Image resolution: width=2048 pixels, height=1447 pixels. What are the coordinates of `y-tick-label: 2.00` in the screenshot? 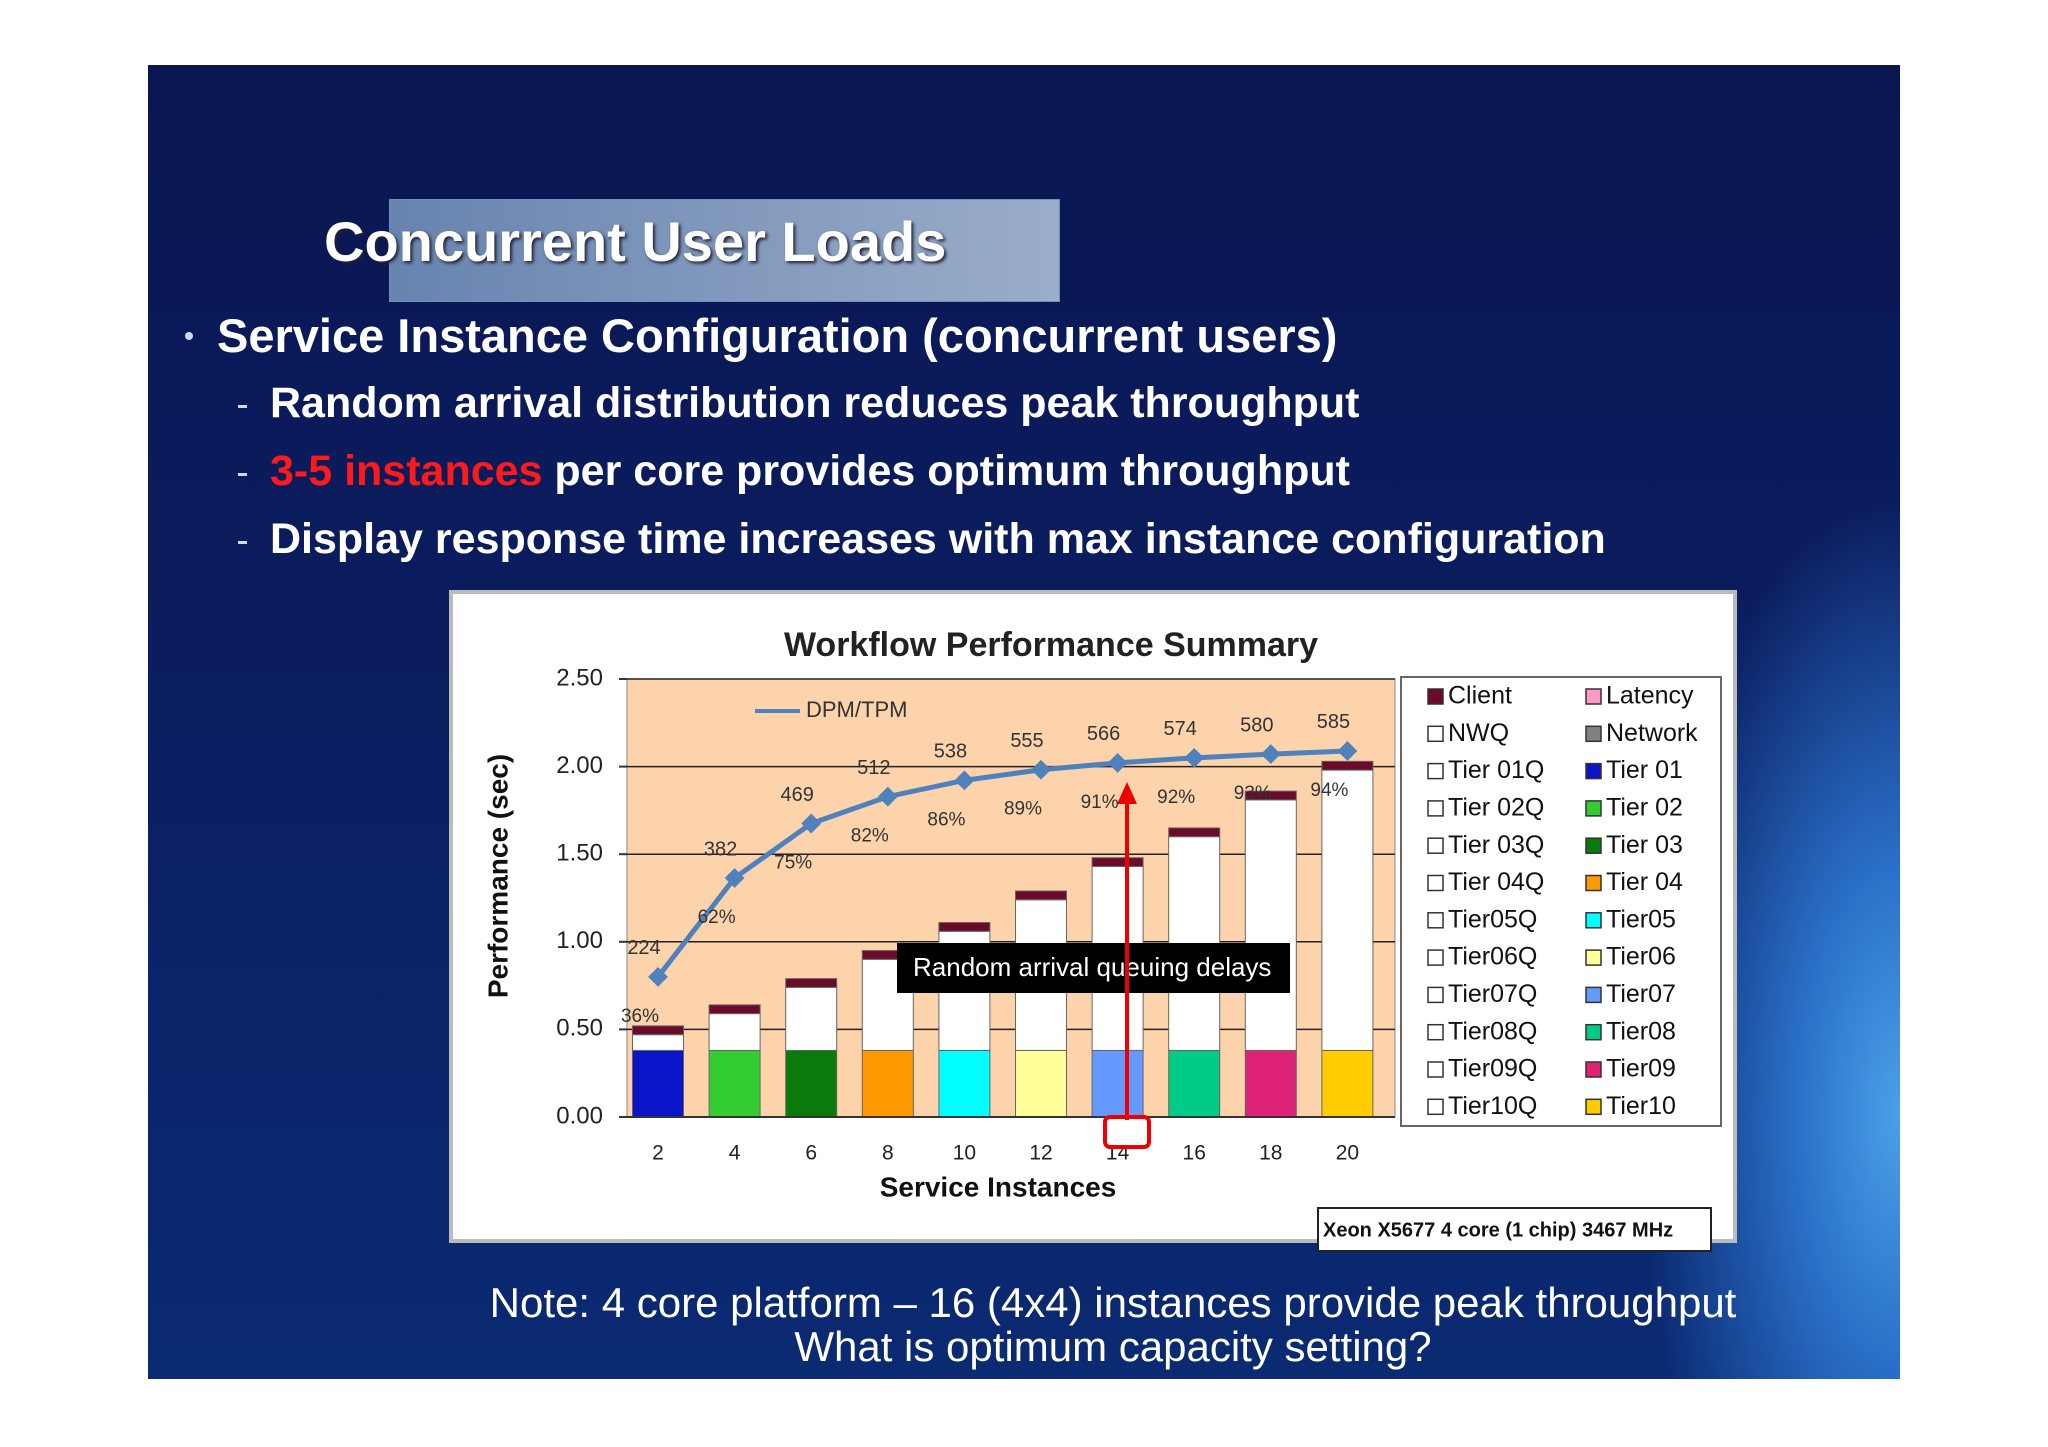 It's located at (579, 765).